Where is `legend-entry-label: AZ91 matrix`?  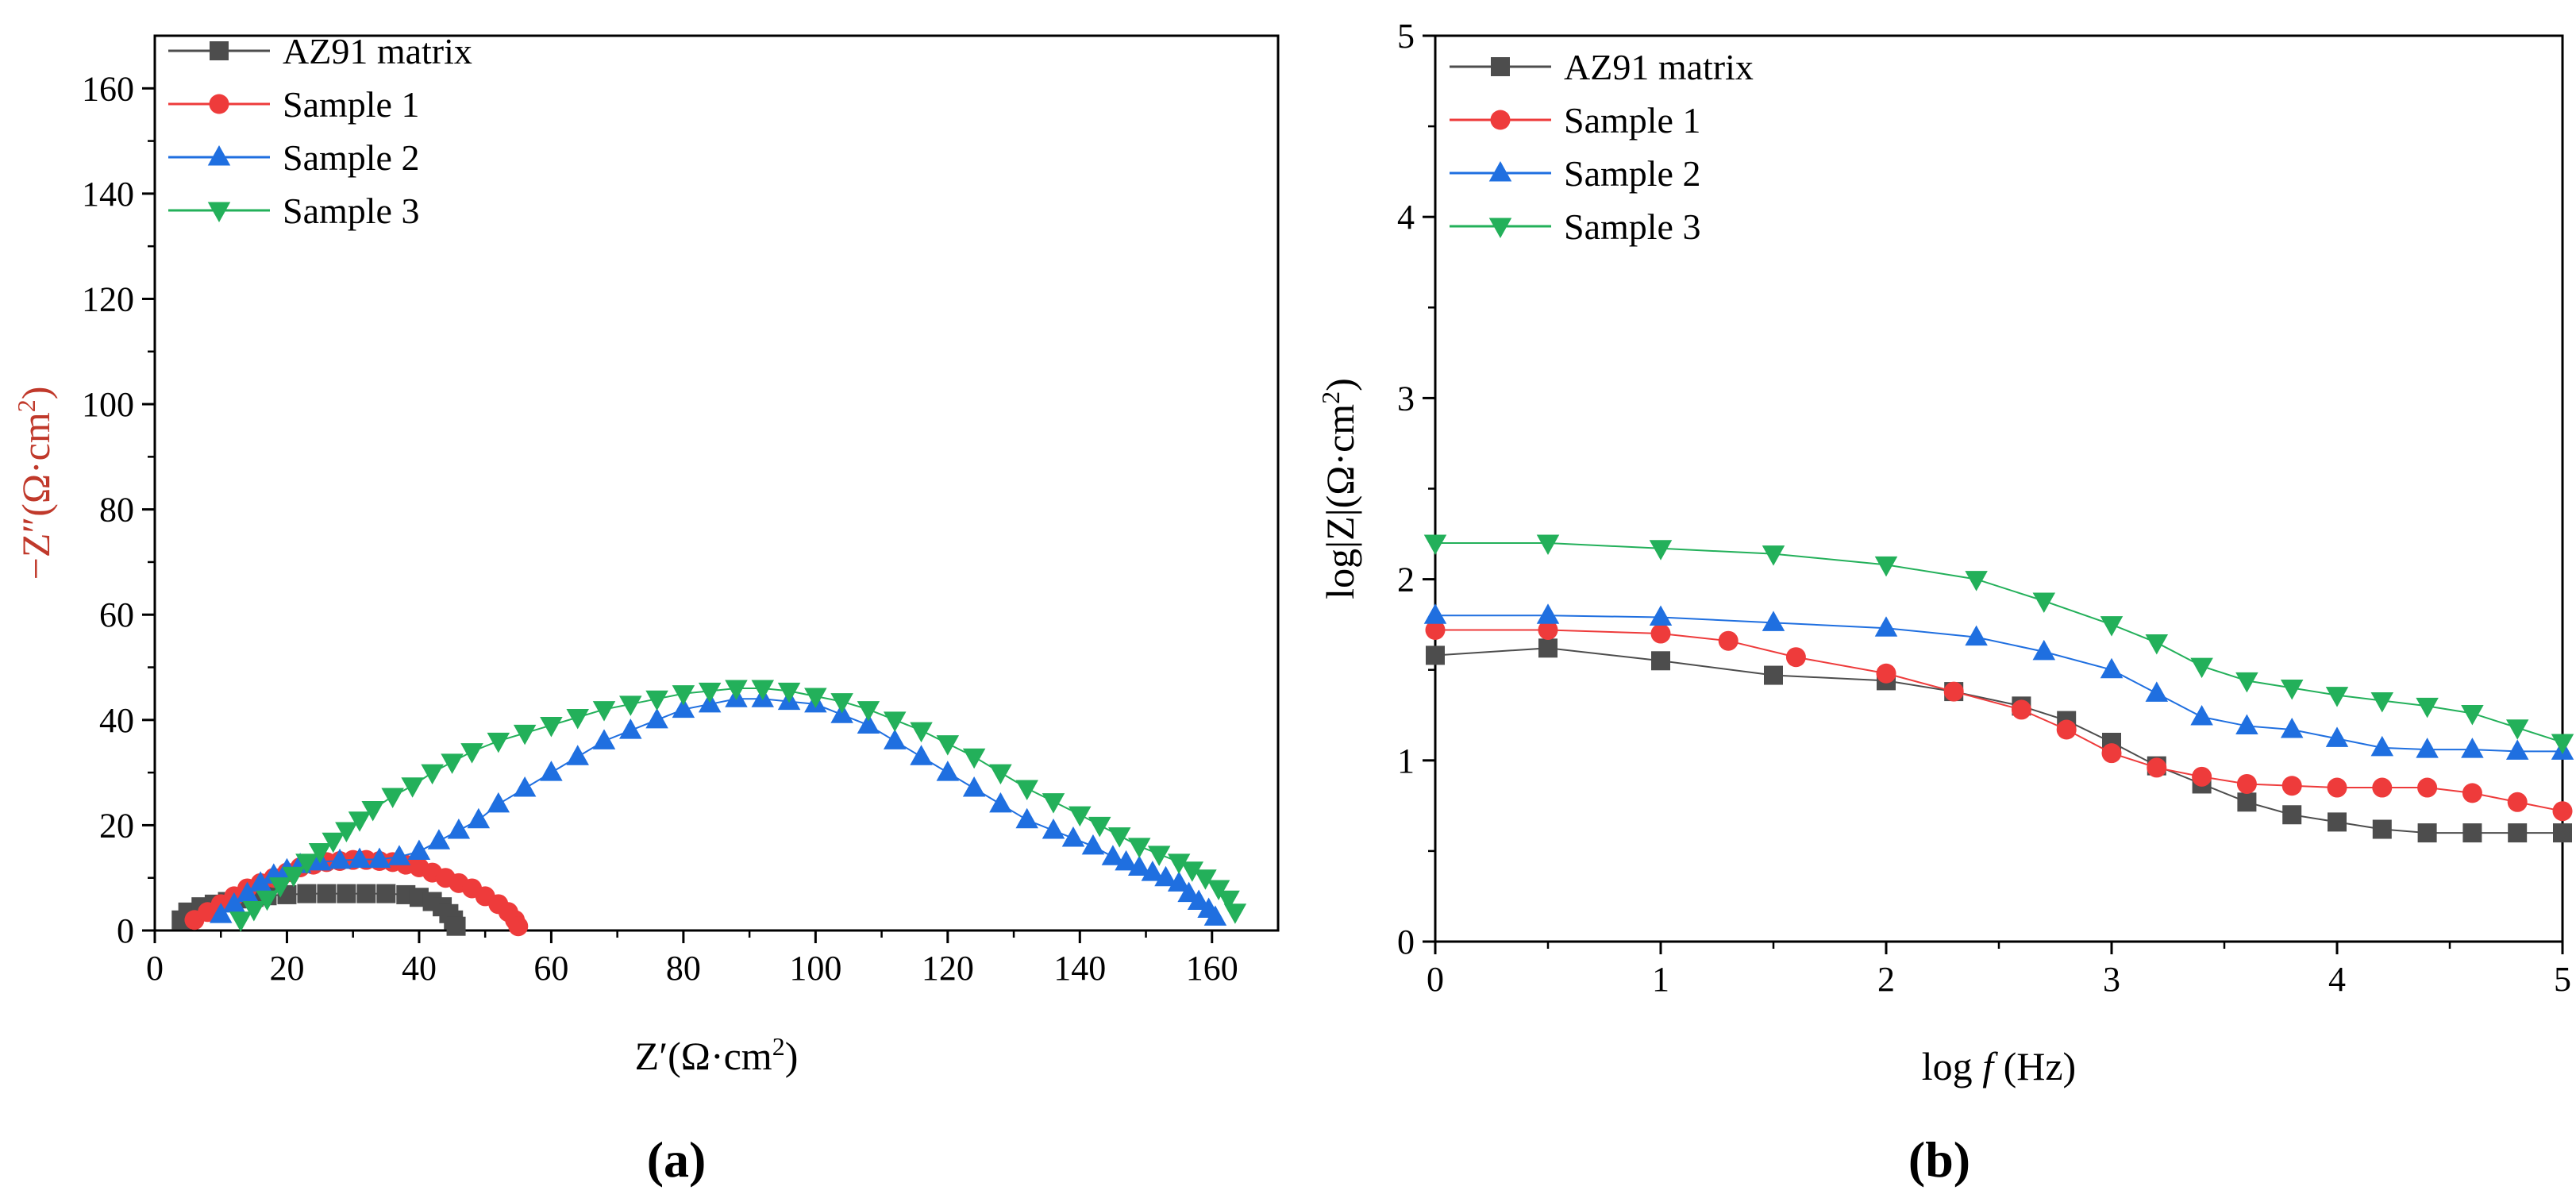
legend-entry-label: AZ91 matrix is located at coordinates (377, 51).